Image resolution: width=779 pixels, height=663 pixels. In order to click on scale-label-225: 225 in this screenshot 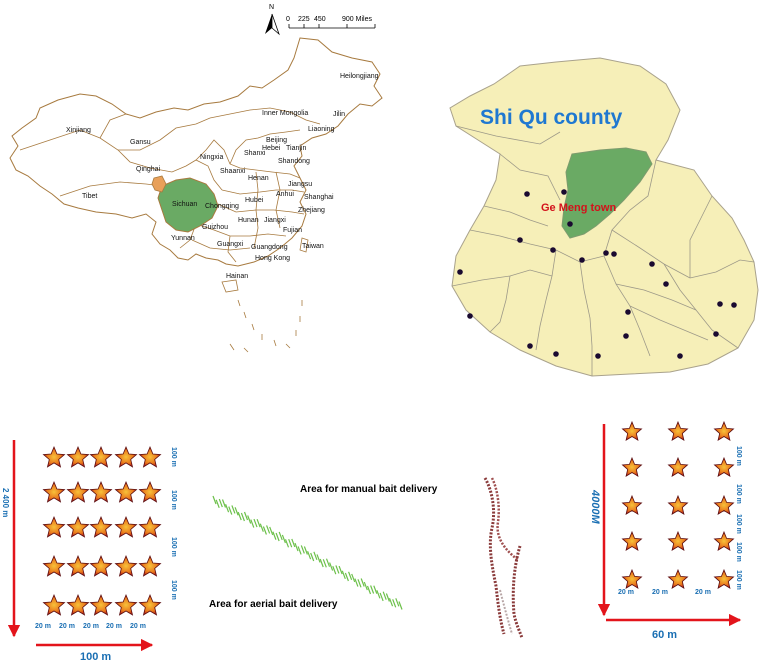, I will do `click(304, 19)`.